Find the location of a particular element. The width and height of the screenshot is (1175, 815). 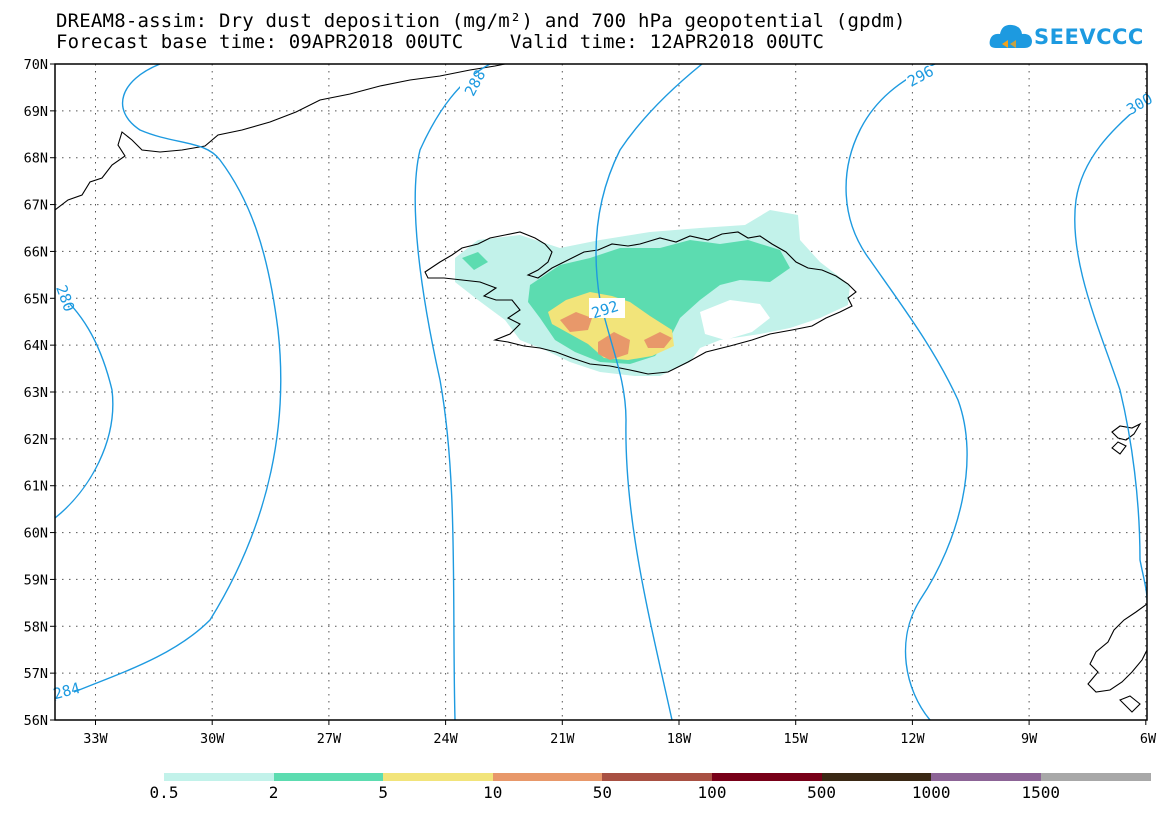

lon-label: 18W is located at coordinates (679, 739).